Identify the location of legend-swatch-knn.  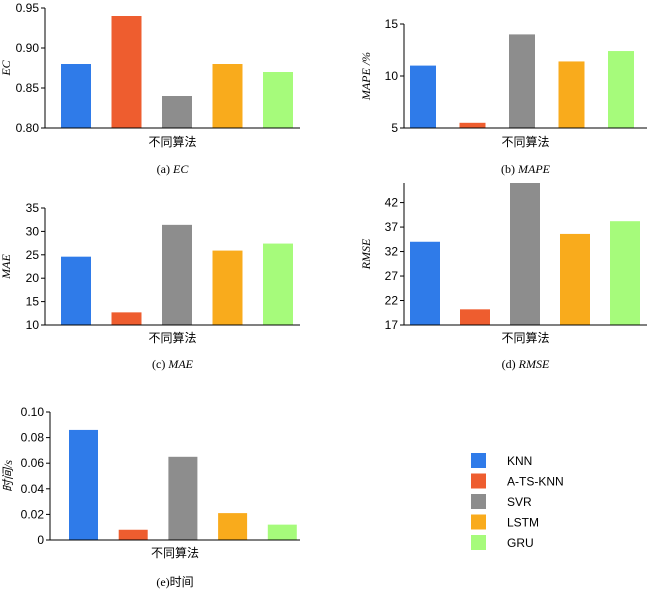
(478, 460).